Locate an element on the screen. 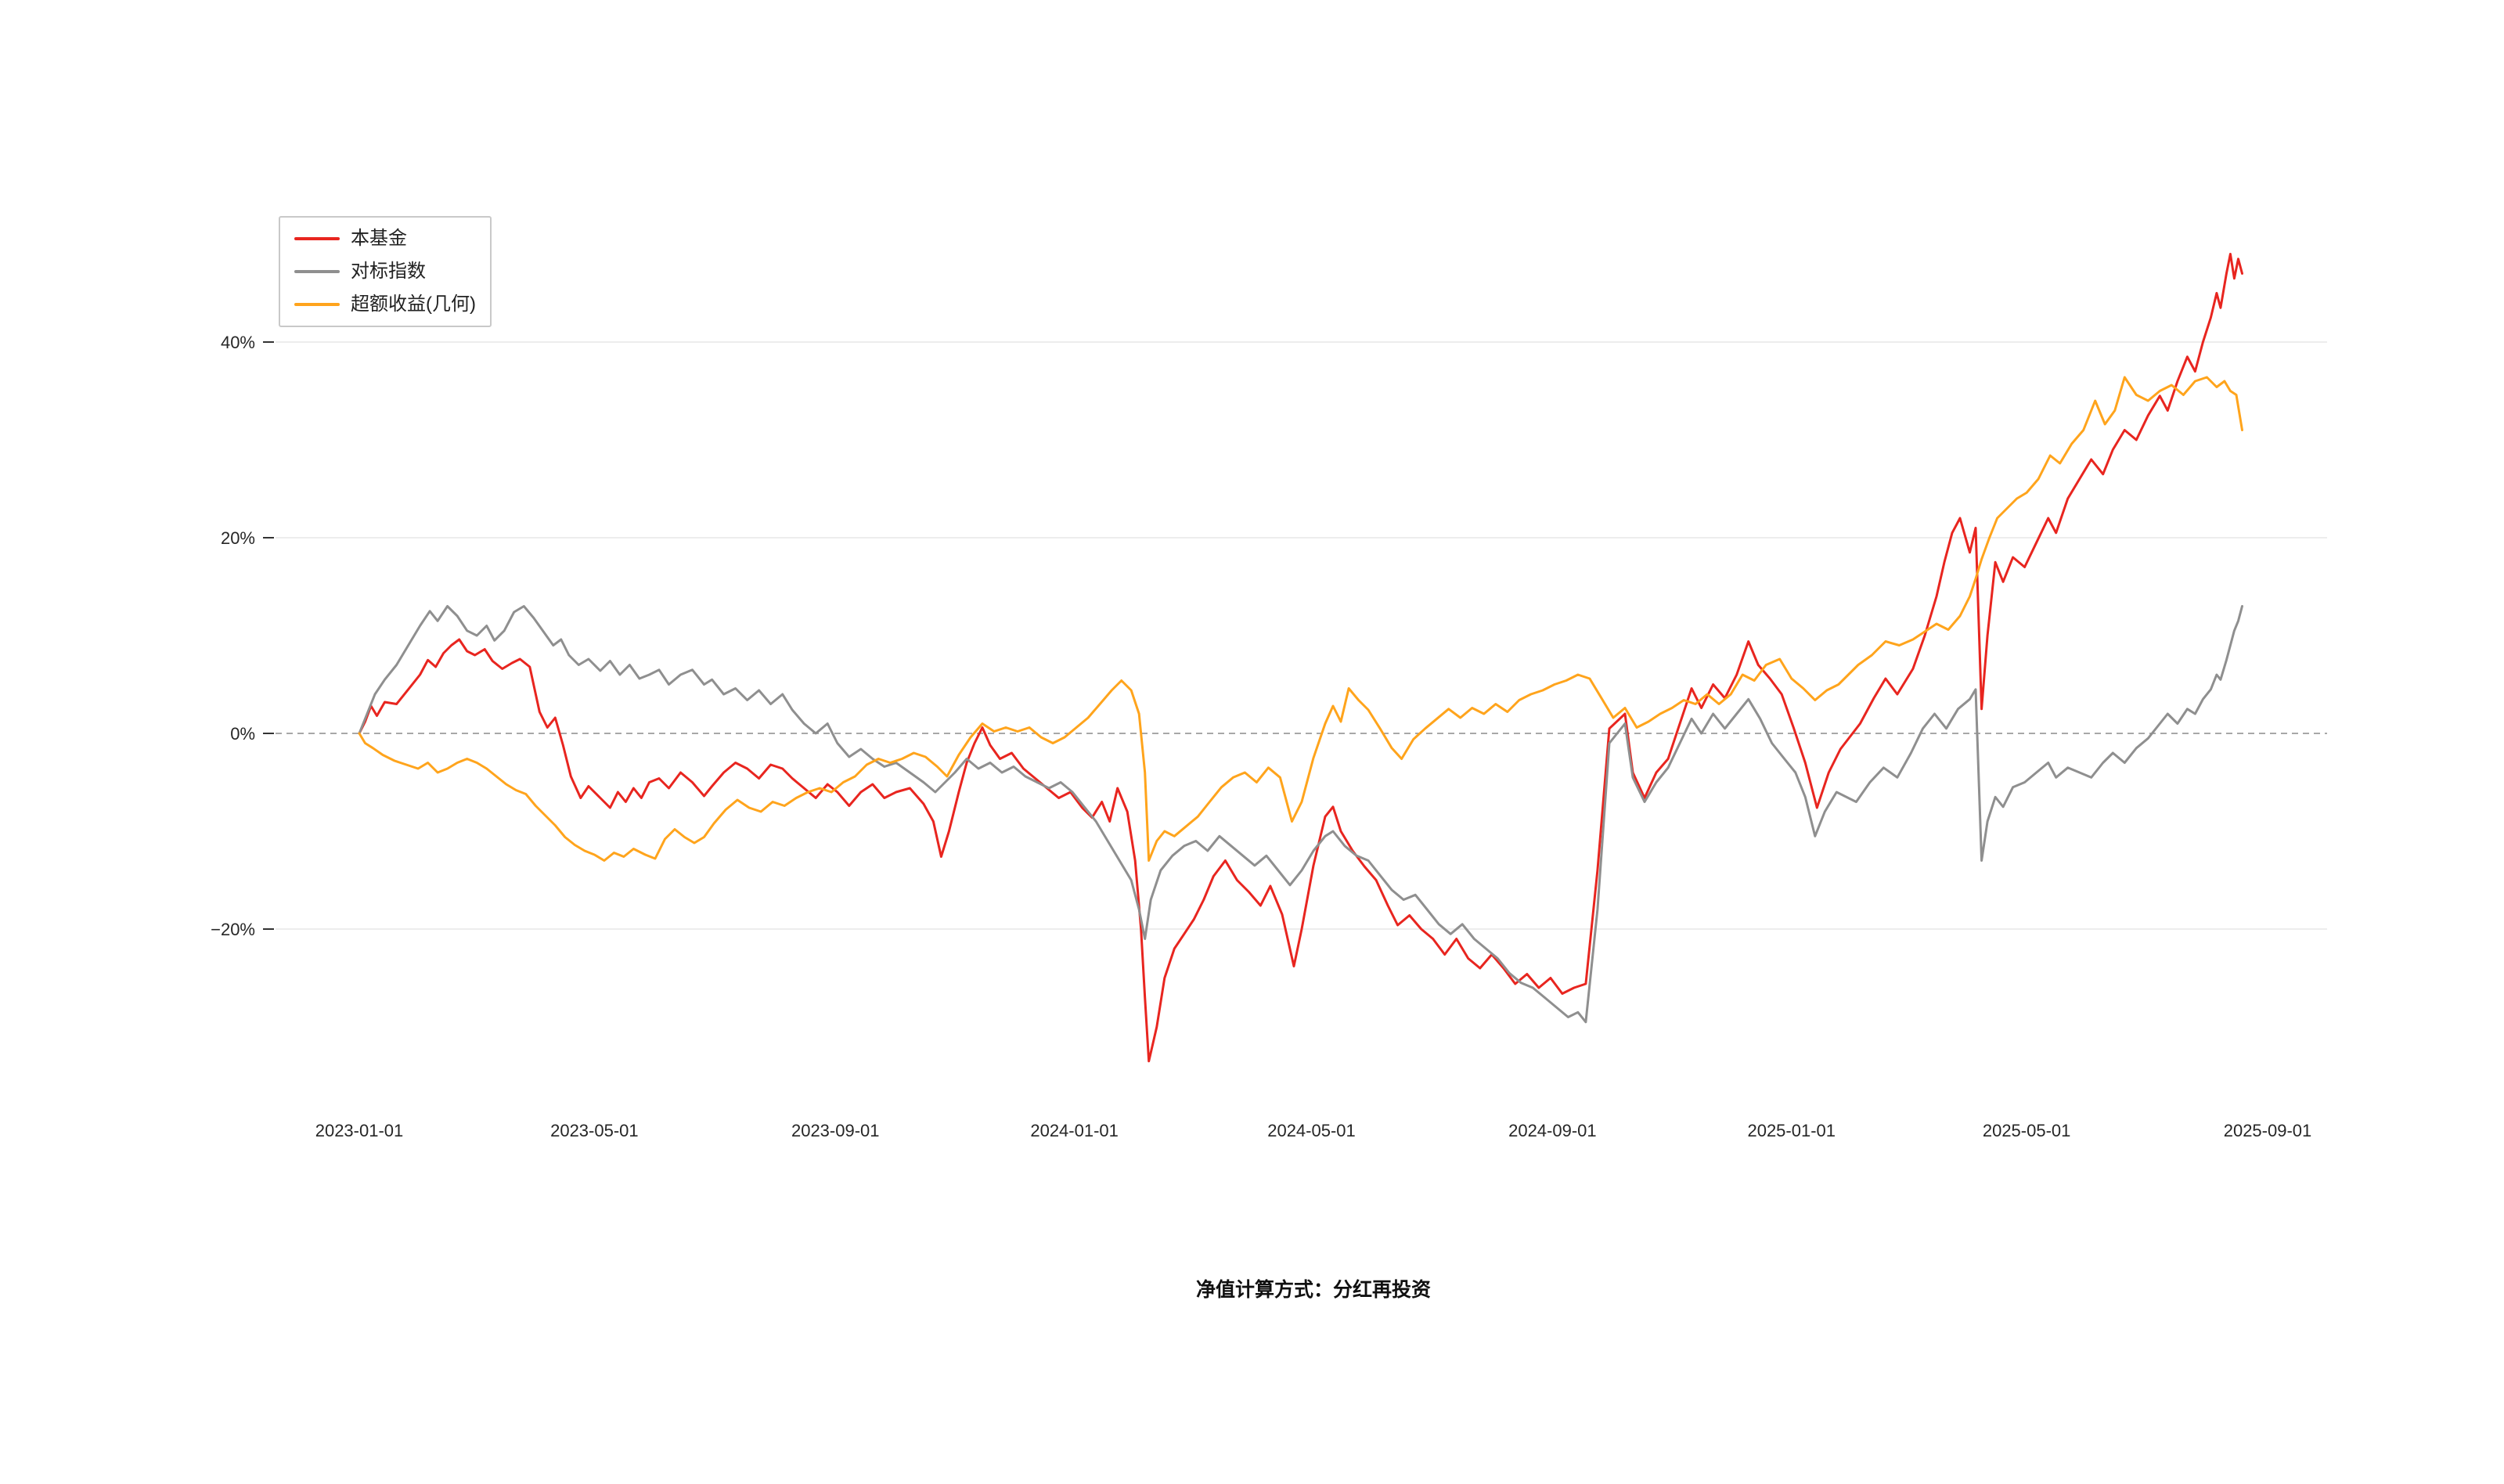 The width and height of the screenshot is (2504, 1484). x-tick-label: 2025-05-01 is located at coordinates (2027, 1130).